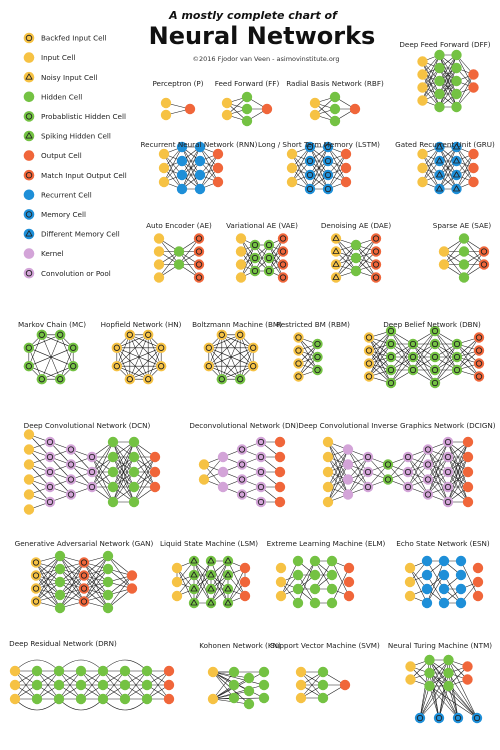 This screenshot has width=500, height=750. What do you see at coordinates (84, 543) in the screenshot?
I see `gan-label: Generative Adversarial Network (GAN)` at bounding box center [84, 543].